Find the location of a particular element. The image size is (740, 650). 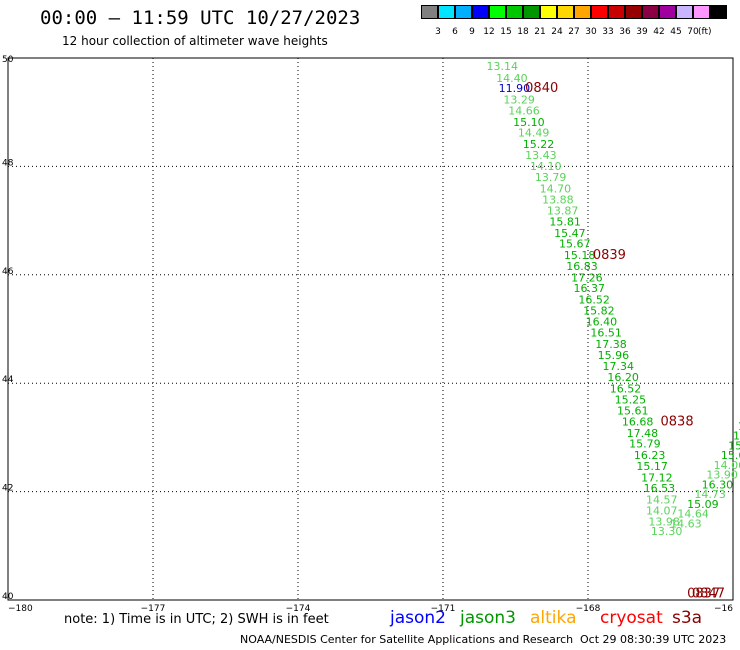

y-tick-label: 50 is located at coordinates (8, 60).